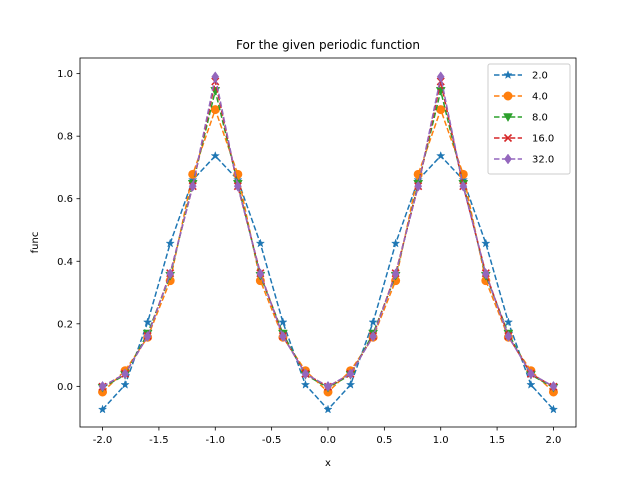 The width and height of the screenshot is (640, 480). Describe the element at coordinates (216, 440) in the screenshot. I see `x-tick-label: -1.0` at that location.